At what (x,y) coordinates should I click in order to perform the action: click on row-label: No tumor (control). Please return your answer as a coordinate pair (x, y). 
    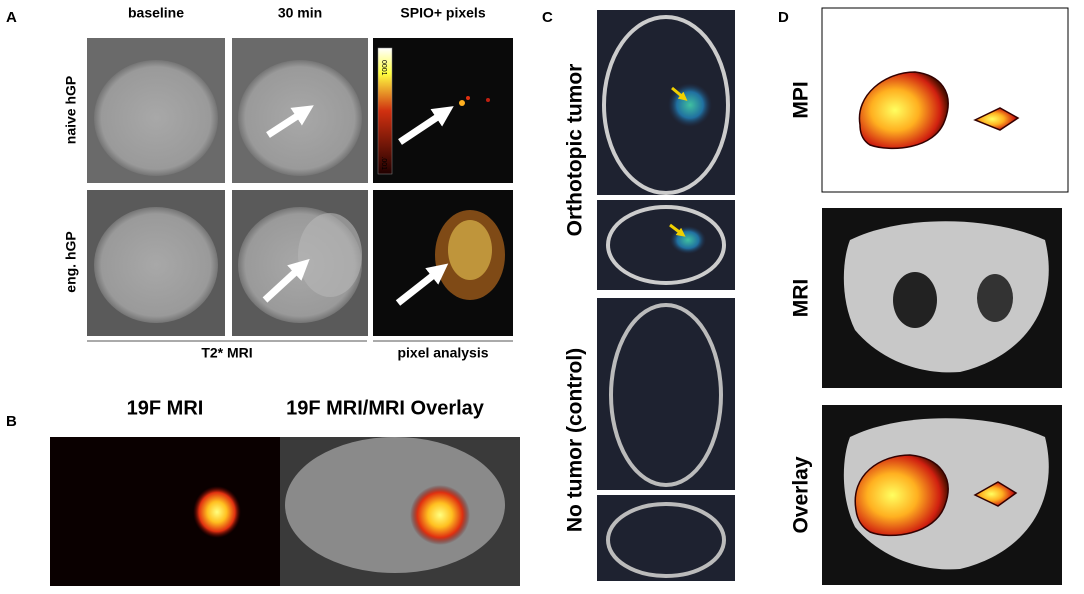
    Looking at the image, I should click on (575, 440).